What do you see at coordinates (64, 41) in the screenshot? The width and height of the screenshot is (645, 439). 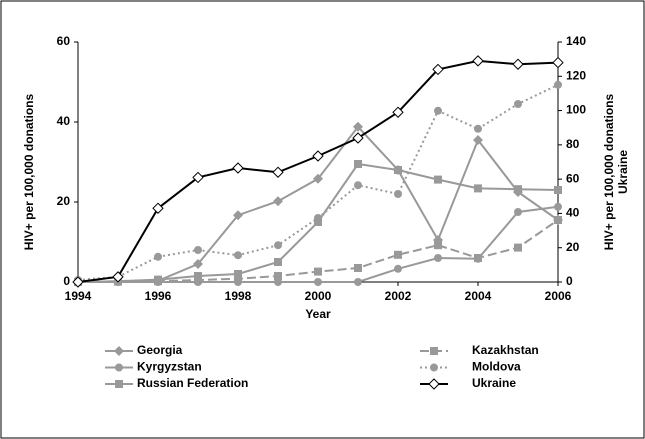 I see `y-tick-label: 60` at bounding box center [64, 41].